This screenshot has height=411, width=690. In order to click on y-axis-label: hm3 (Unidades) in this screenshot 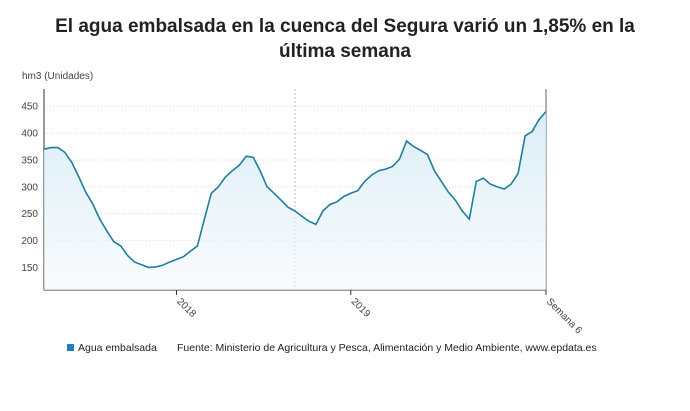, I will do `click(57, 76)`.